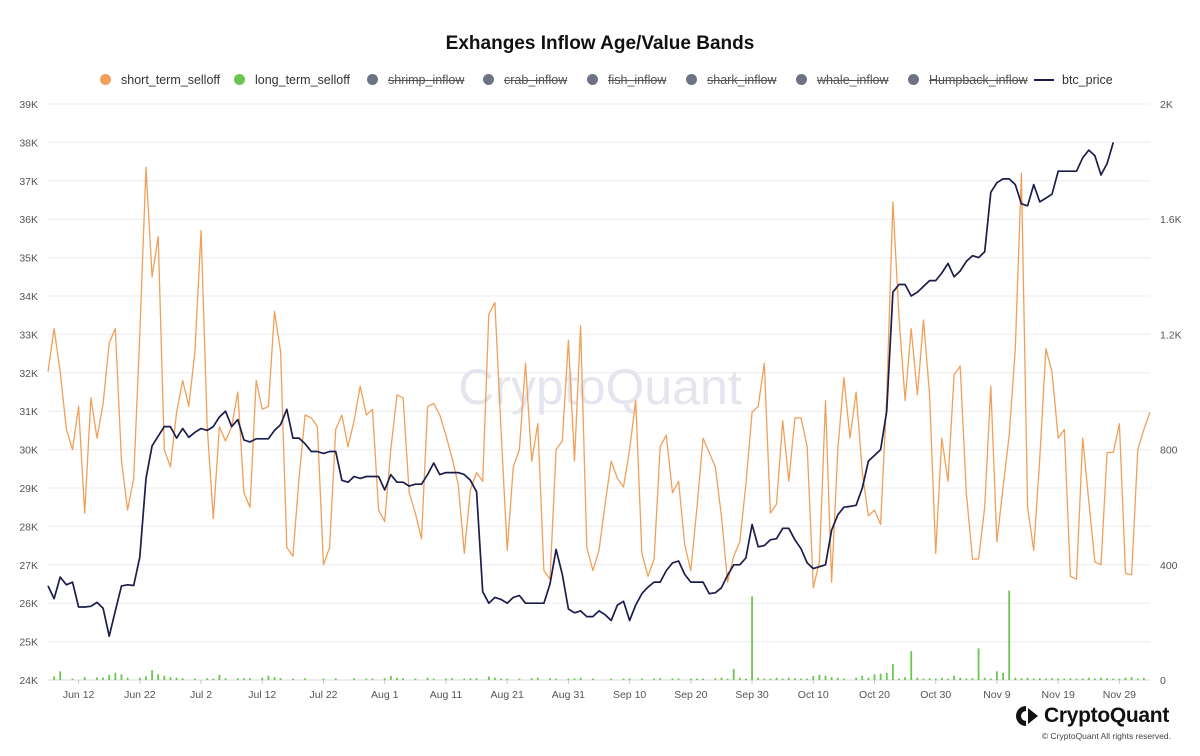  I want to click on x-tick-label: Aug 11, so click(446, 694).